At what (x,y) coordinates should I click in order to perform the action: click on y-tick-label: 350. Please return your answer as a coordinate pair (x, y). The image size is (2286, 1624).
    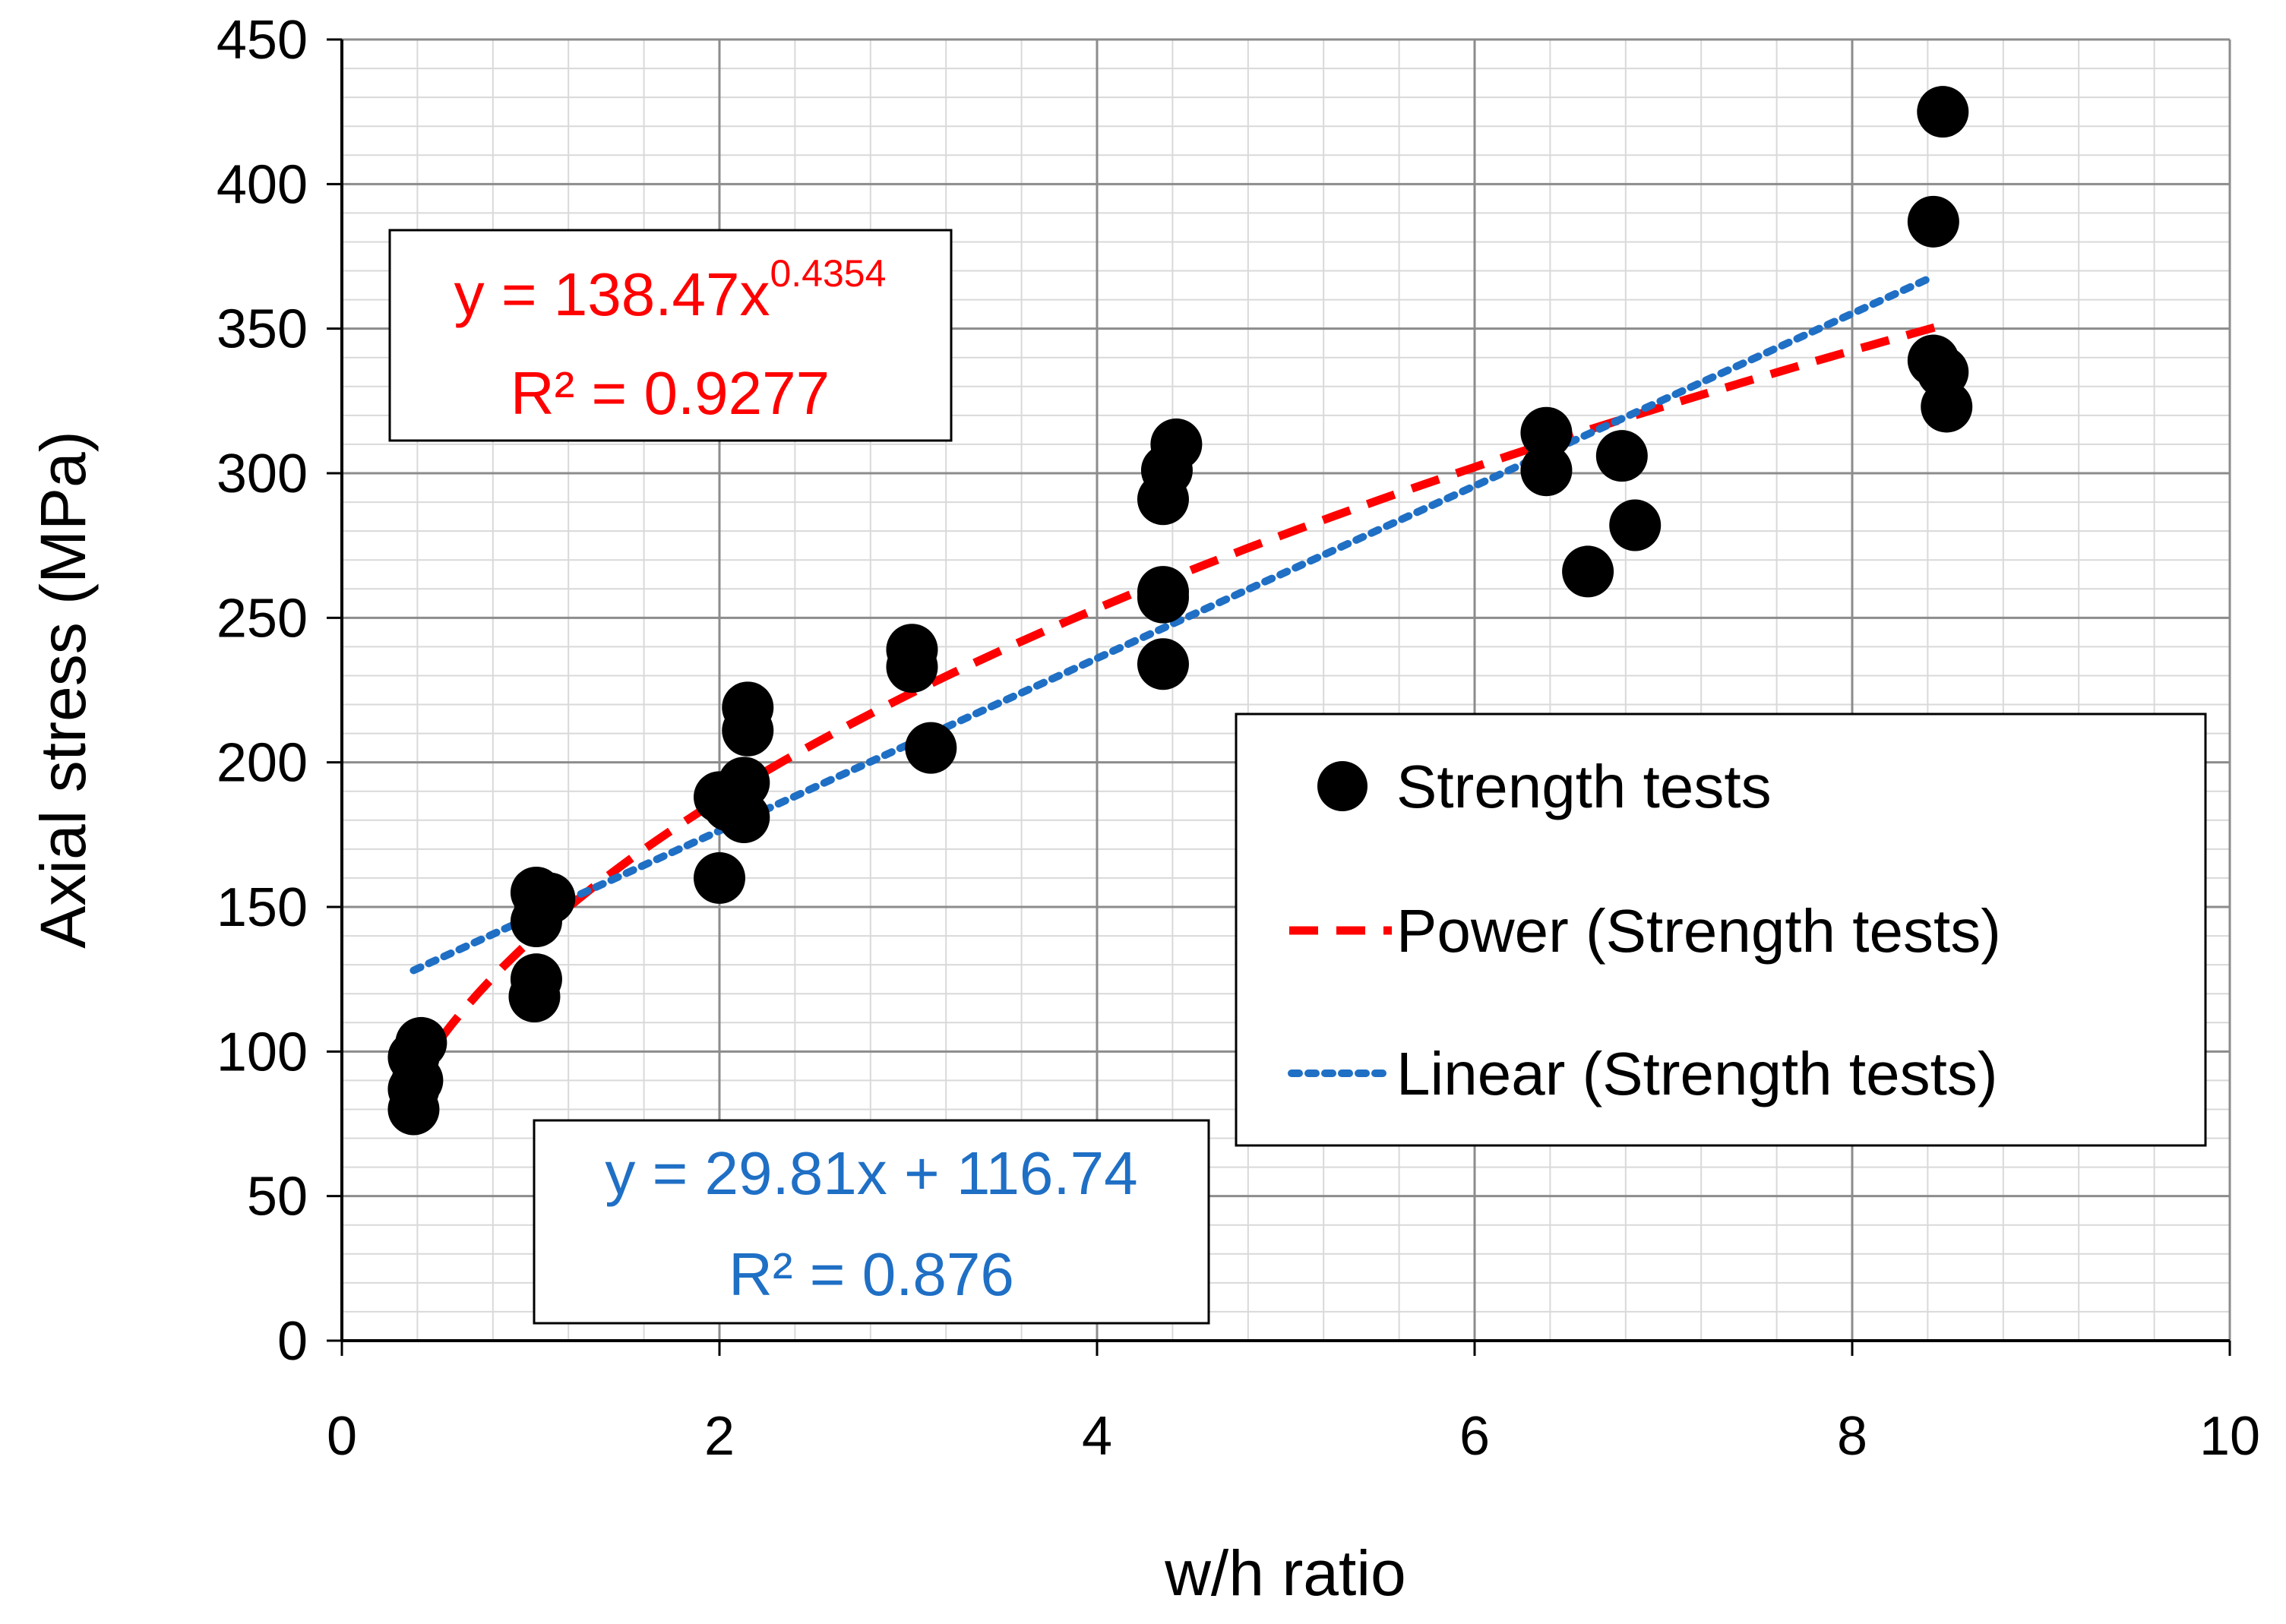
    Looking at the image, I should click on (262, 330).